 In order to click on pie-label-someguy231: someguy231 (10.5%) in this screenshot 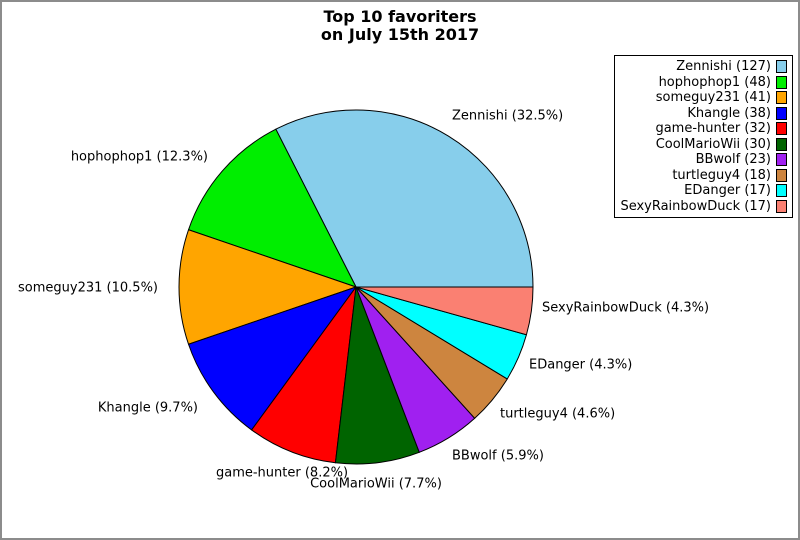, I will do `click(88, 288)`.